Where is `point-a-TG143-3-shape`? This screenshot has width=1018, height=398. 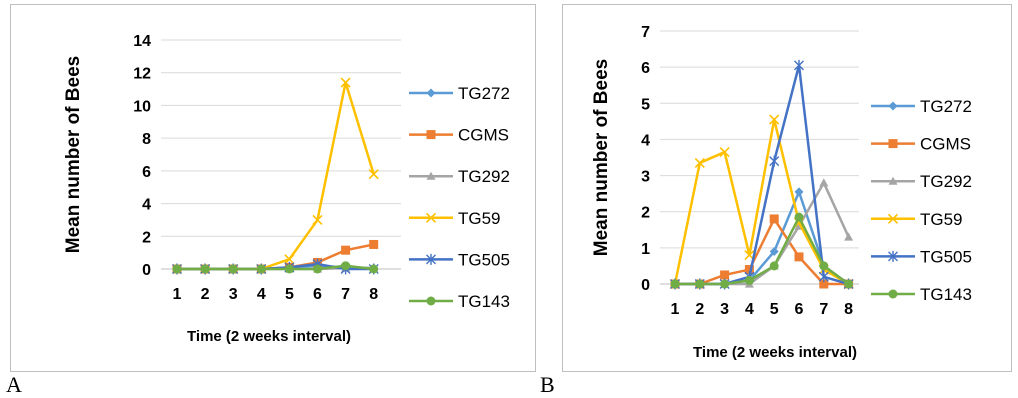 point-a-TG143-3-shape is located at coordinates (233, 269).